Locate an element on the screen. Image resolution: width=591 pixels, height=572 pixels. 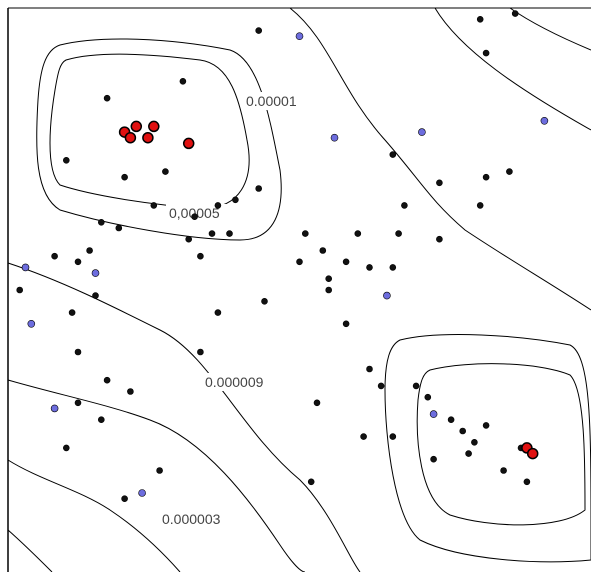
contour-label-middle: 0.000009 is located at coordinates (234, 382).